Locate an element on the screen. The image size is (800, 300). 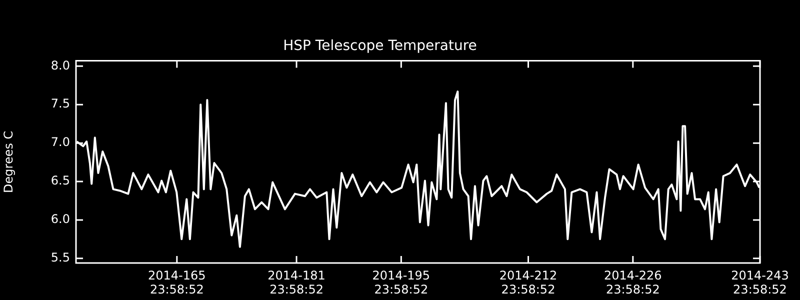
x-tick-label: 2014-243 23:58:52 is located at coordinates (760, 282).